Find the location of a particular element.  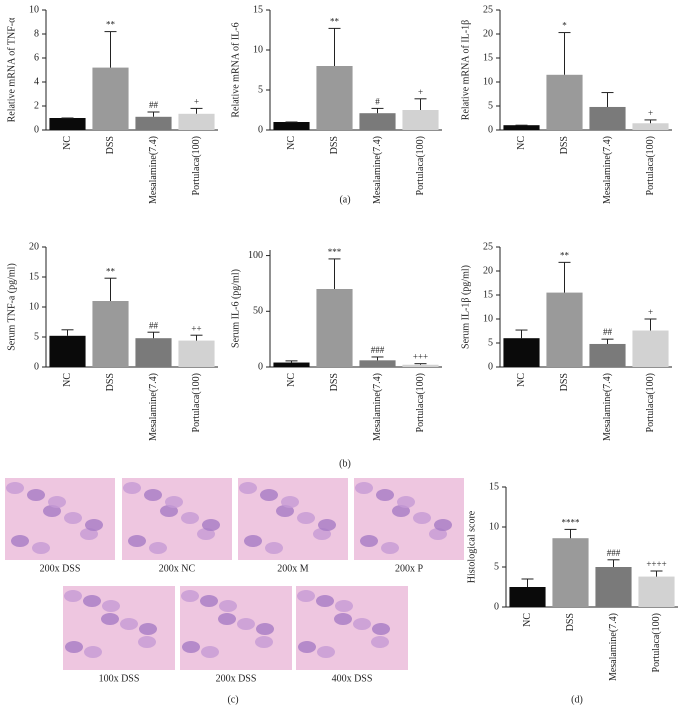

significance-label: + is located at coordinates (420, 92).